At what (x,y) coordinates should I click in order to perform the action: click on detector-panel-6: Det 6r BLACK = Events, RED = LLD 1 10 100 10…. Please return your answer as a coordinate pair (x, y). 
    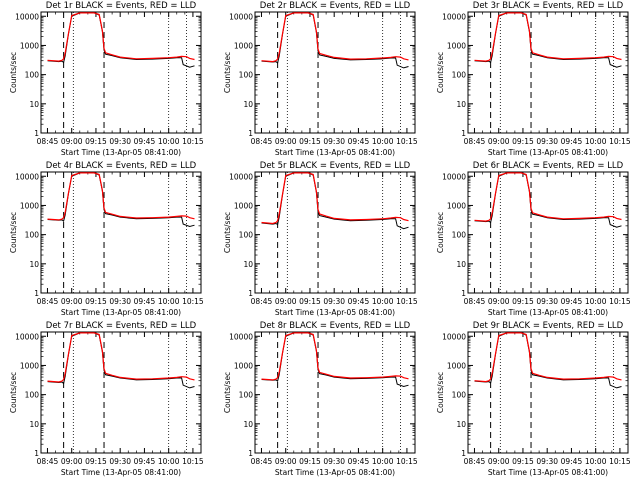
    Looking at the image, I should click on (533, 239).